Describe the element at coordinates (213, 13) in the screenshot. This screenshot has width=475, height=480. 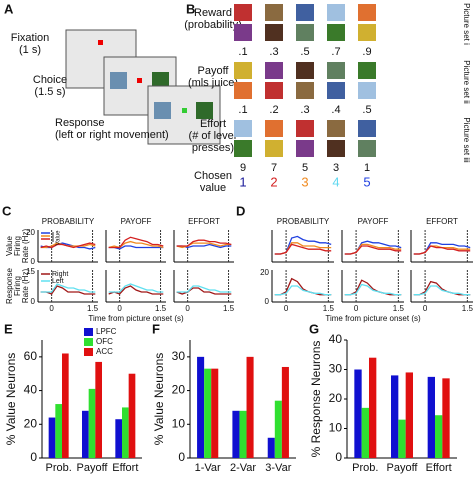
I see `row-label: Reward` at that location.